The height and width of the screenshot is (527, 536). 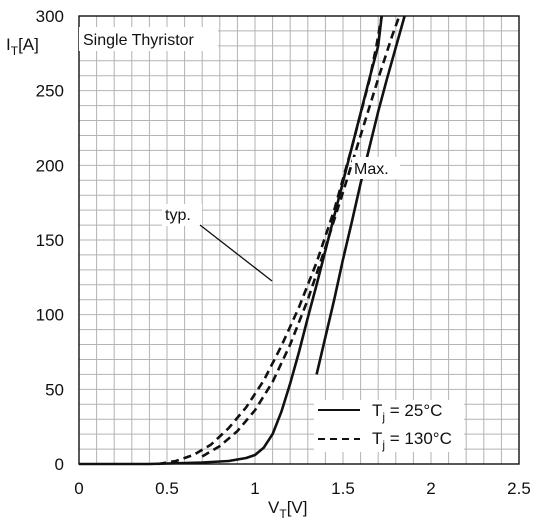 I want to click on y-tick-label: 0, so click(x=59, y=464).